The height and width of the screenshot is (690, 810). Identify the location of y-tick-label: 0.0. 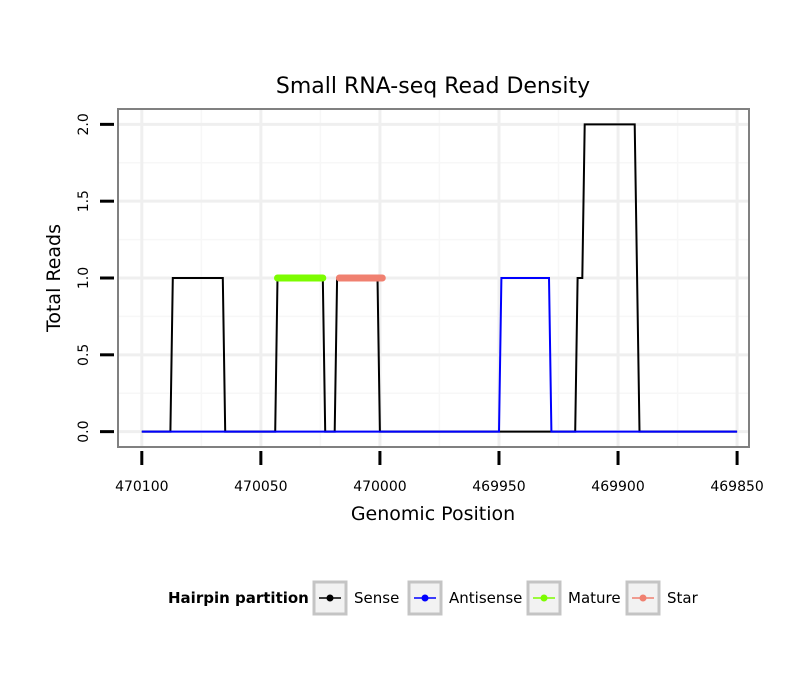
(84, 432).